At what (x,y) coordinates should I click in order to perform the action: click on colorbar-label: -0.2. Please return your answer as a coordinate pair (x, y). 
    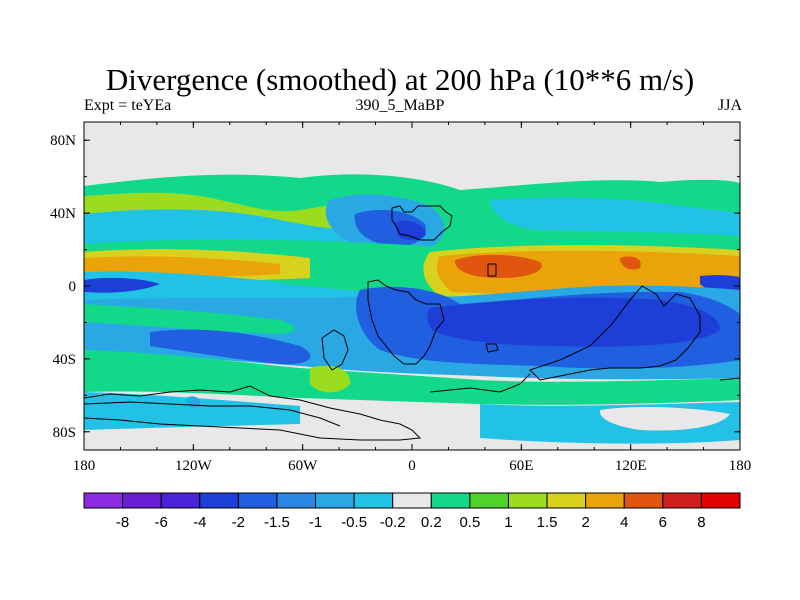
    Looking at the image, I should click on (393, 522).